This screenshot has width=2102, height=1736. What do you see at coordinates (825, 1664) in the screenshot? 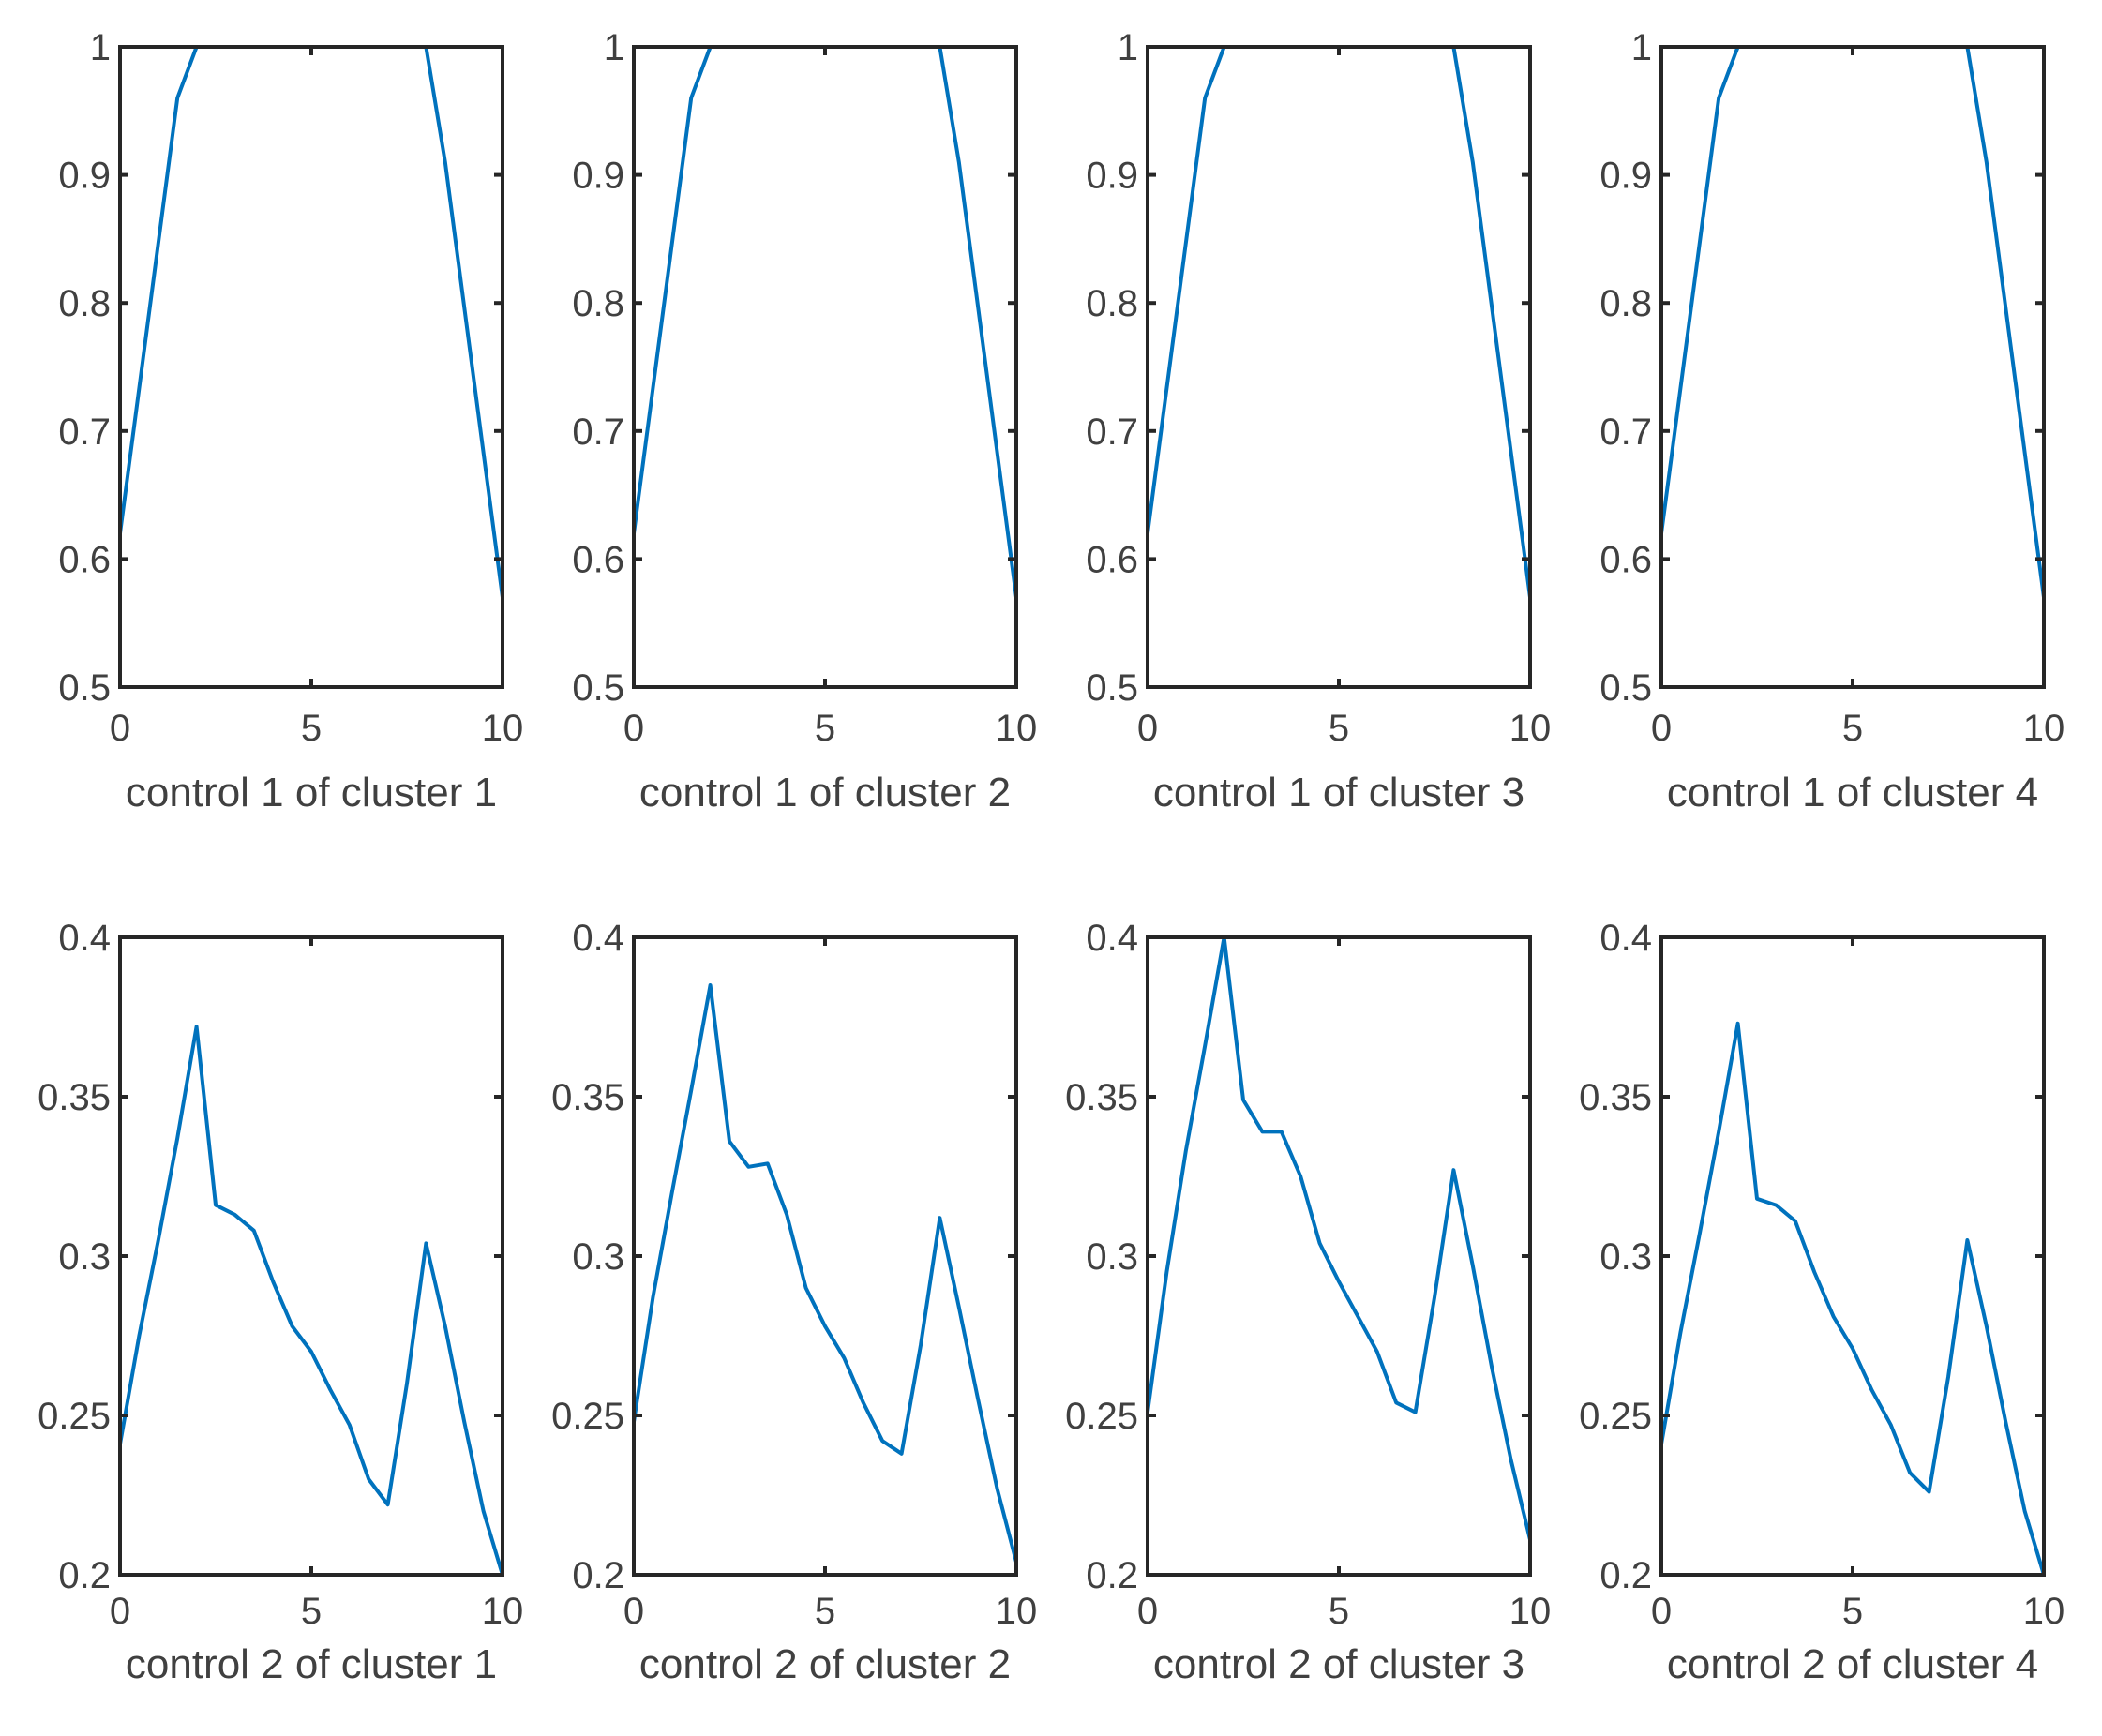
I see `x-axis-label: control 2 of cluster 2` at bounding box center [825, 1664].